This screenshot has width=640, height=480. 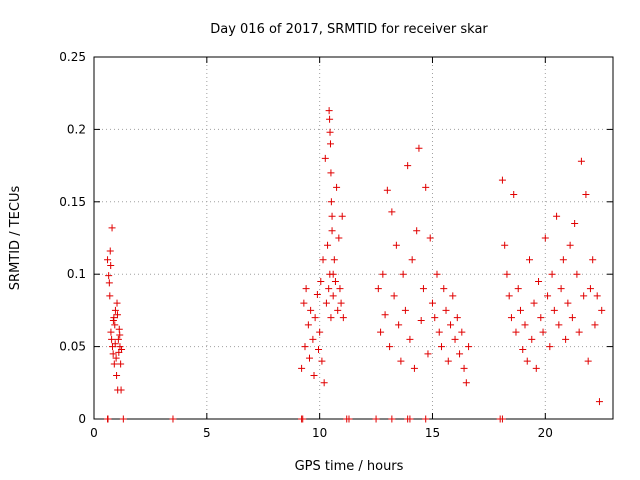 I want to click on x-tick-label: 10, so click(x=319, y=433).